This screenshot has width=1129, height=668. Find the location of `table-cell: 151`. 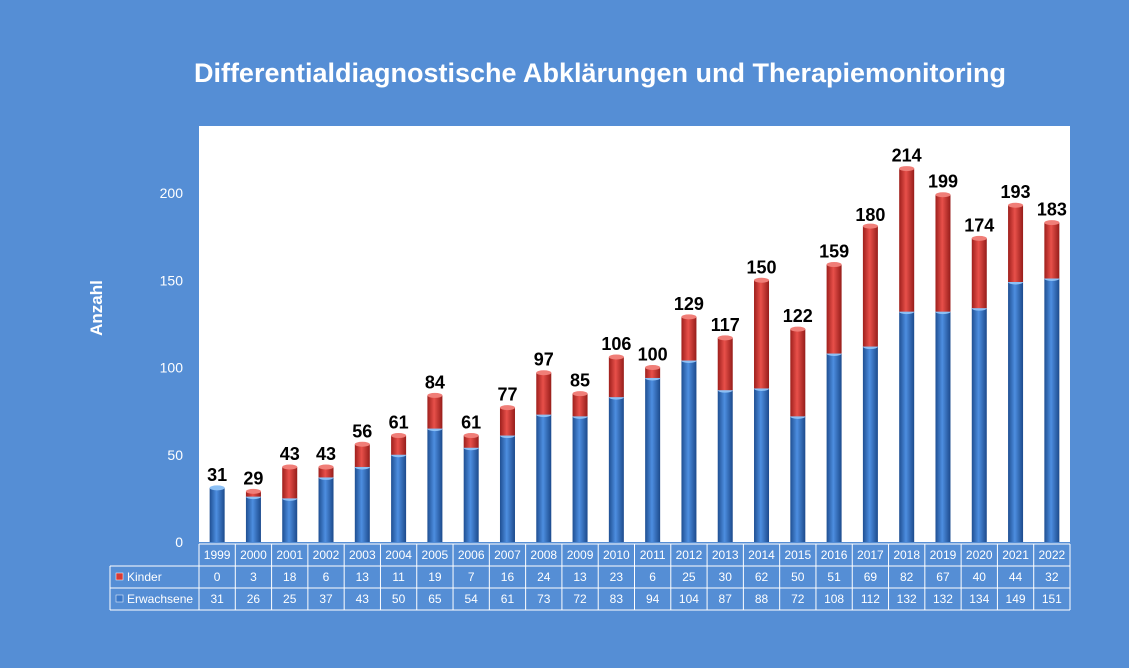

table-cell: 151 is located at coordinates (1052, 599).